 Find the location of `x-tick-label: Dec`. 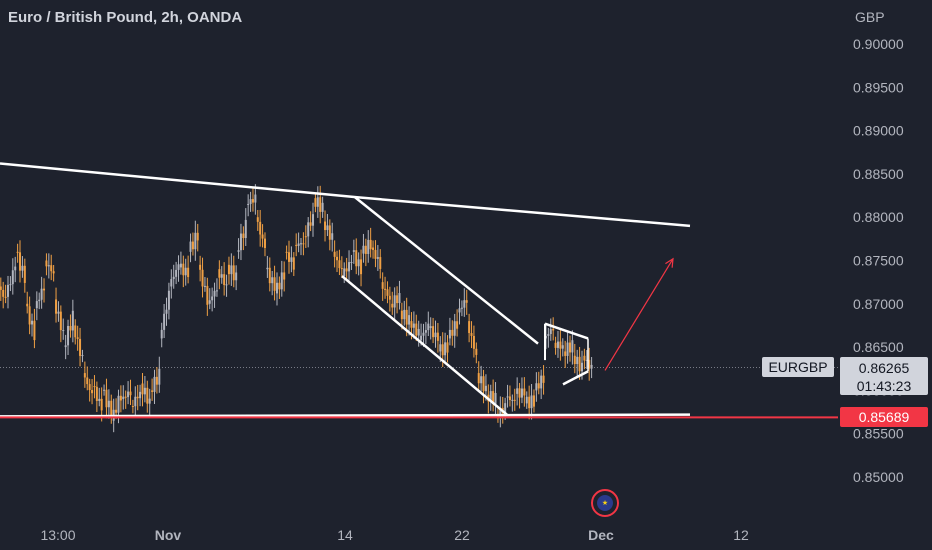

x-tick-label: Dec is located at coordinates (601, 535).